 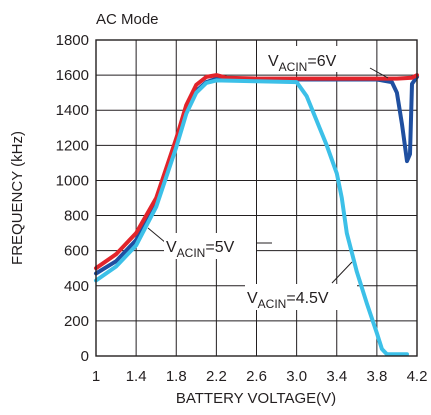 I want to click on y-tick-labels: 0 200 400 600 800 1000 1200 1400 1600 1800, so click(x=72, y=198).